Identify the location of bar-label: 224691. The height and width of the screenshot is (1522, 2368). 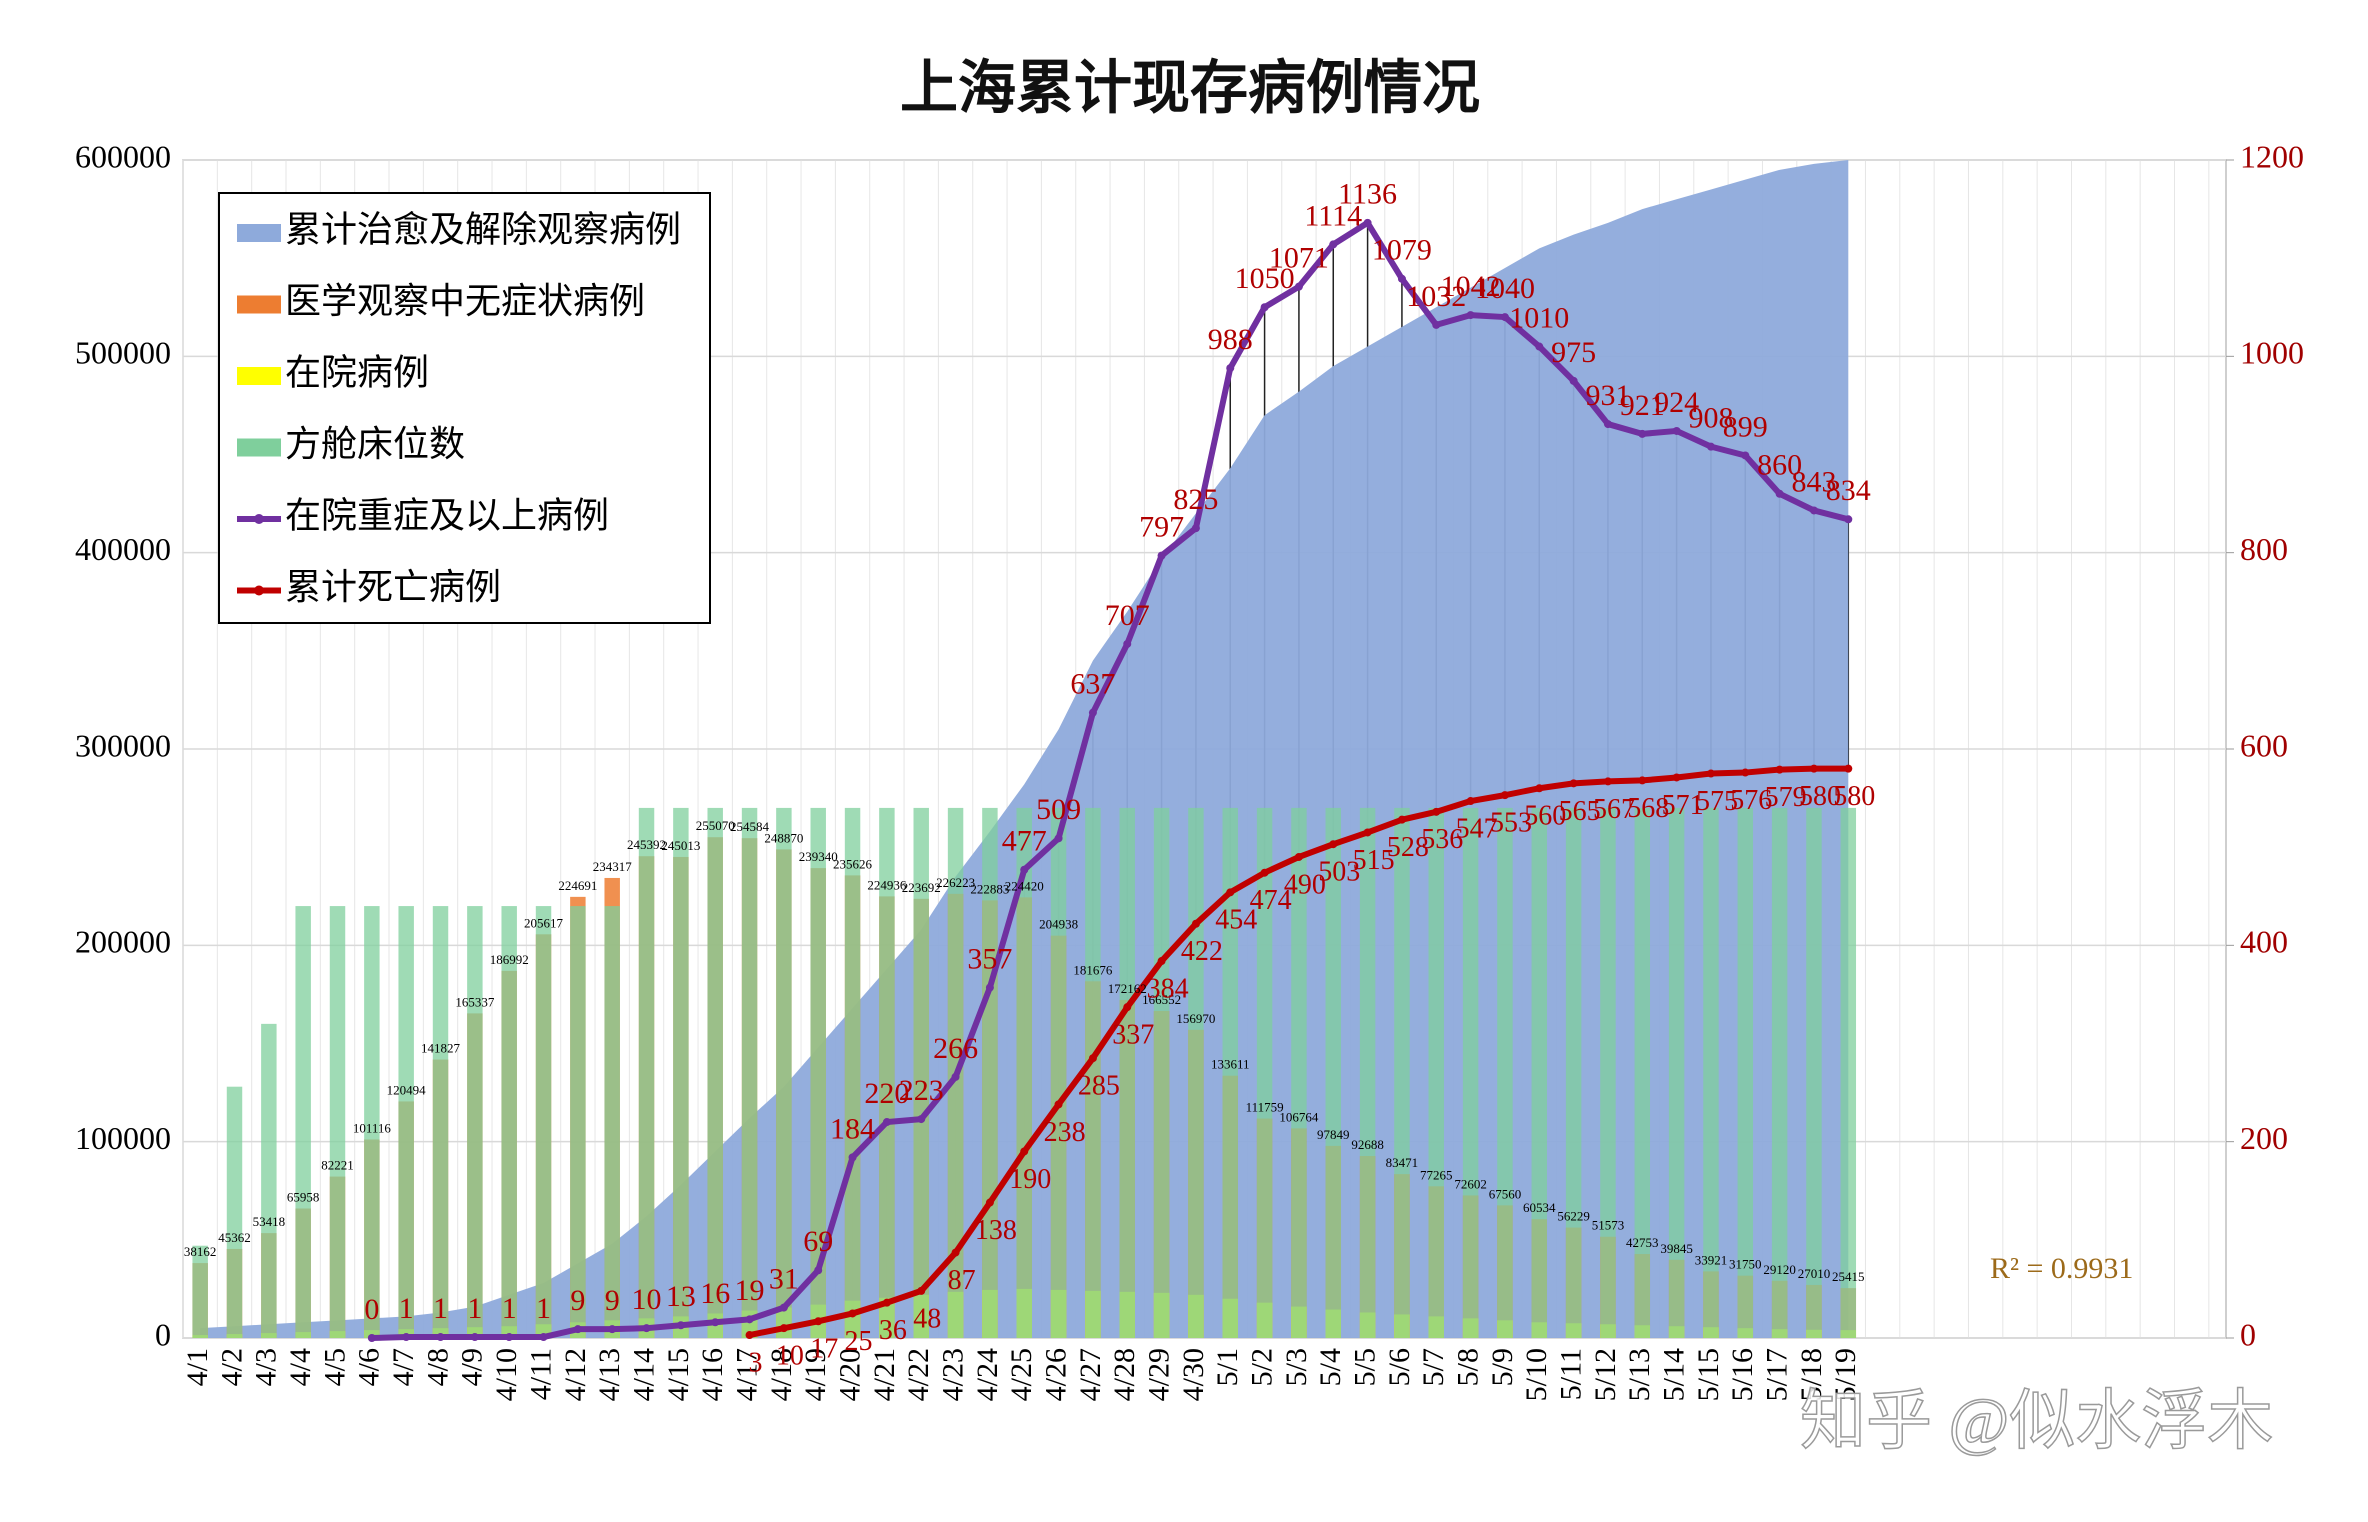
(577, 885).